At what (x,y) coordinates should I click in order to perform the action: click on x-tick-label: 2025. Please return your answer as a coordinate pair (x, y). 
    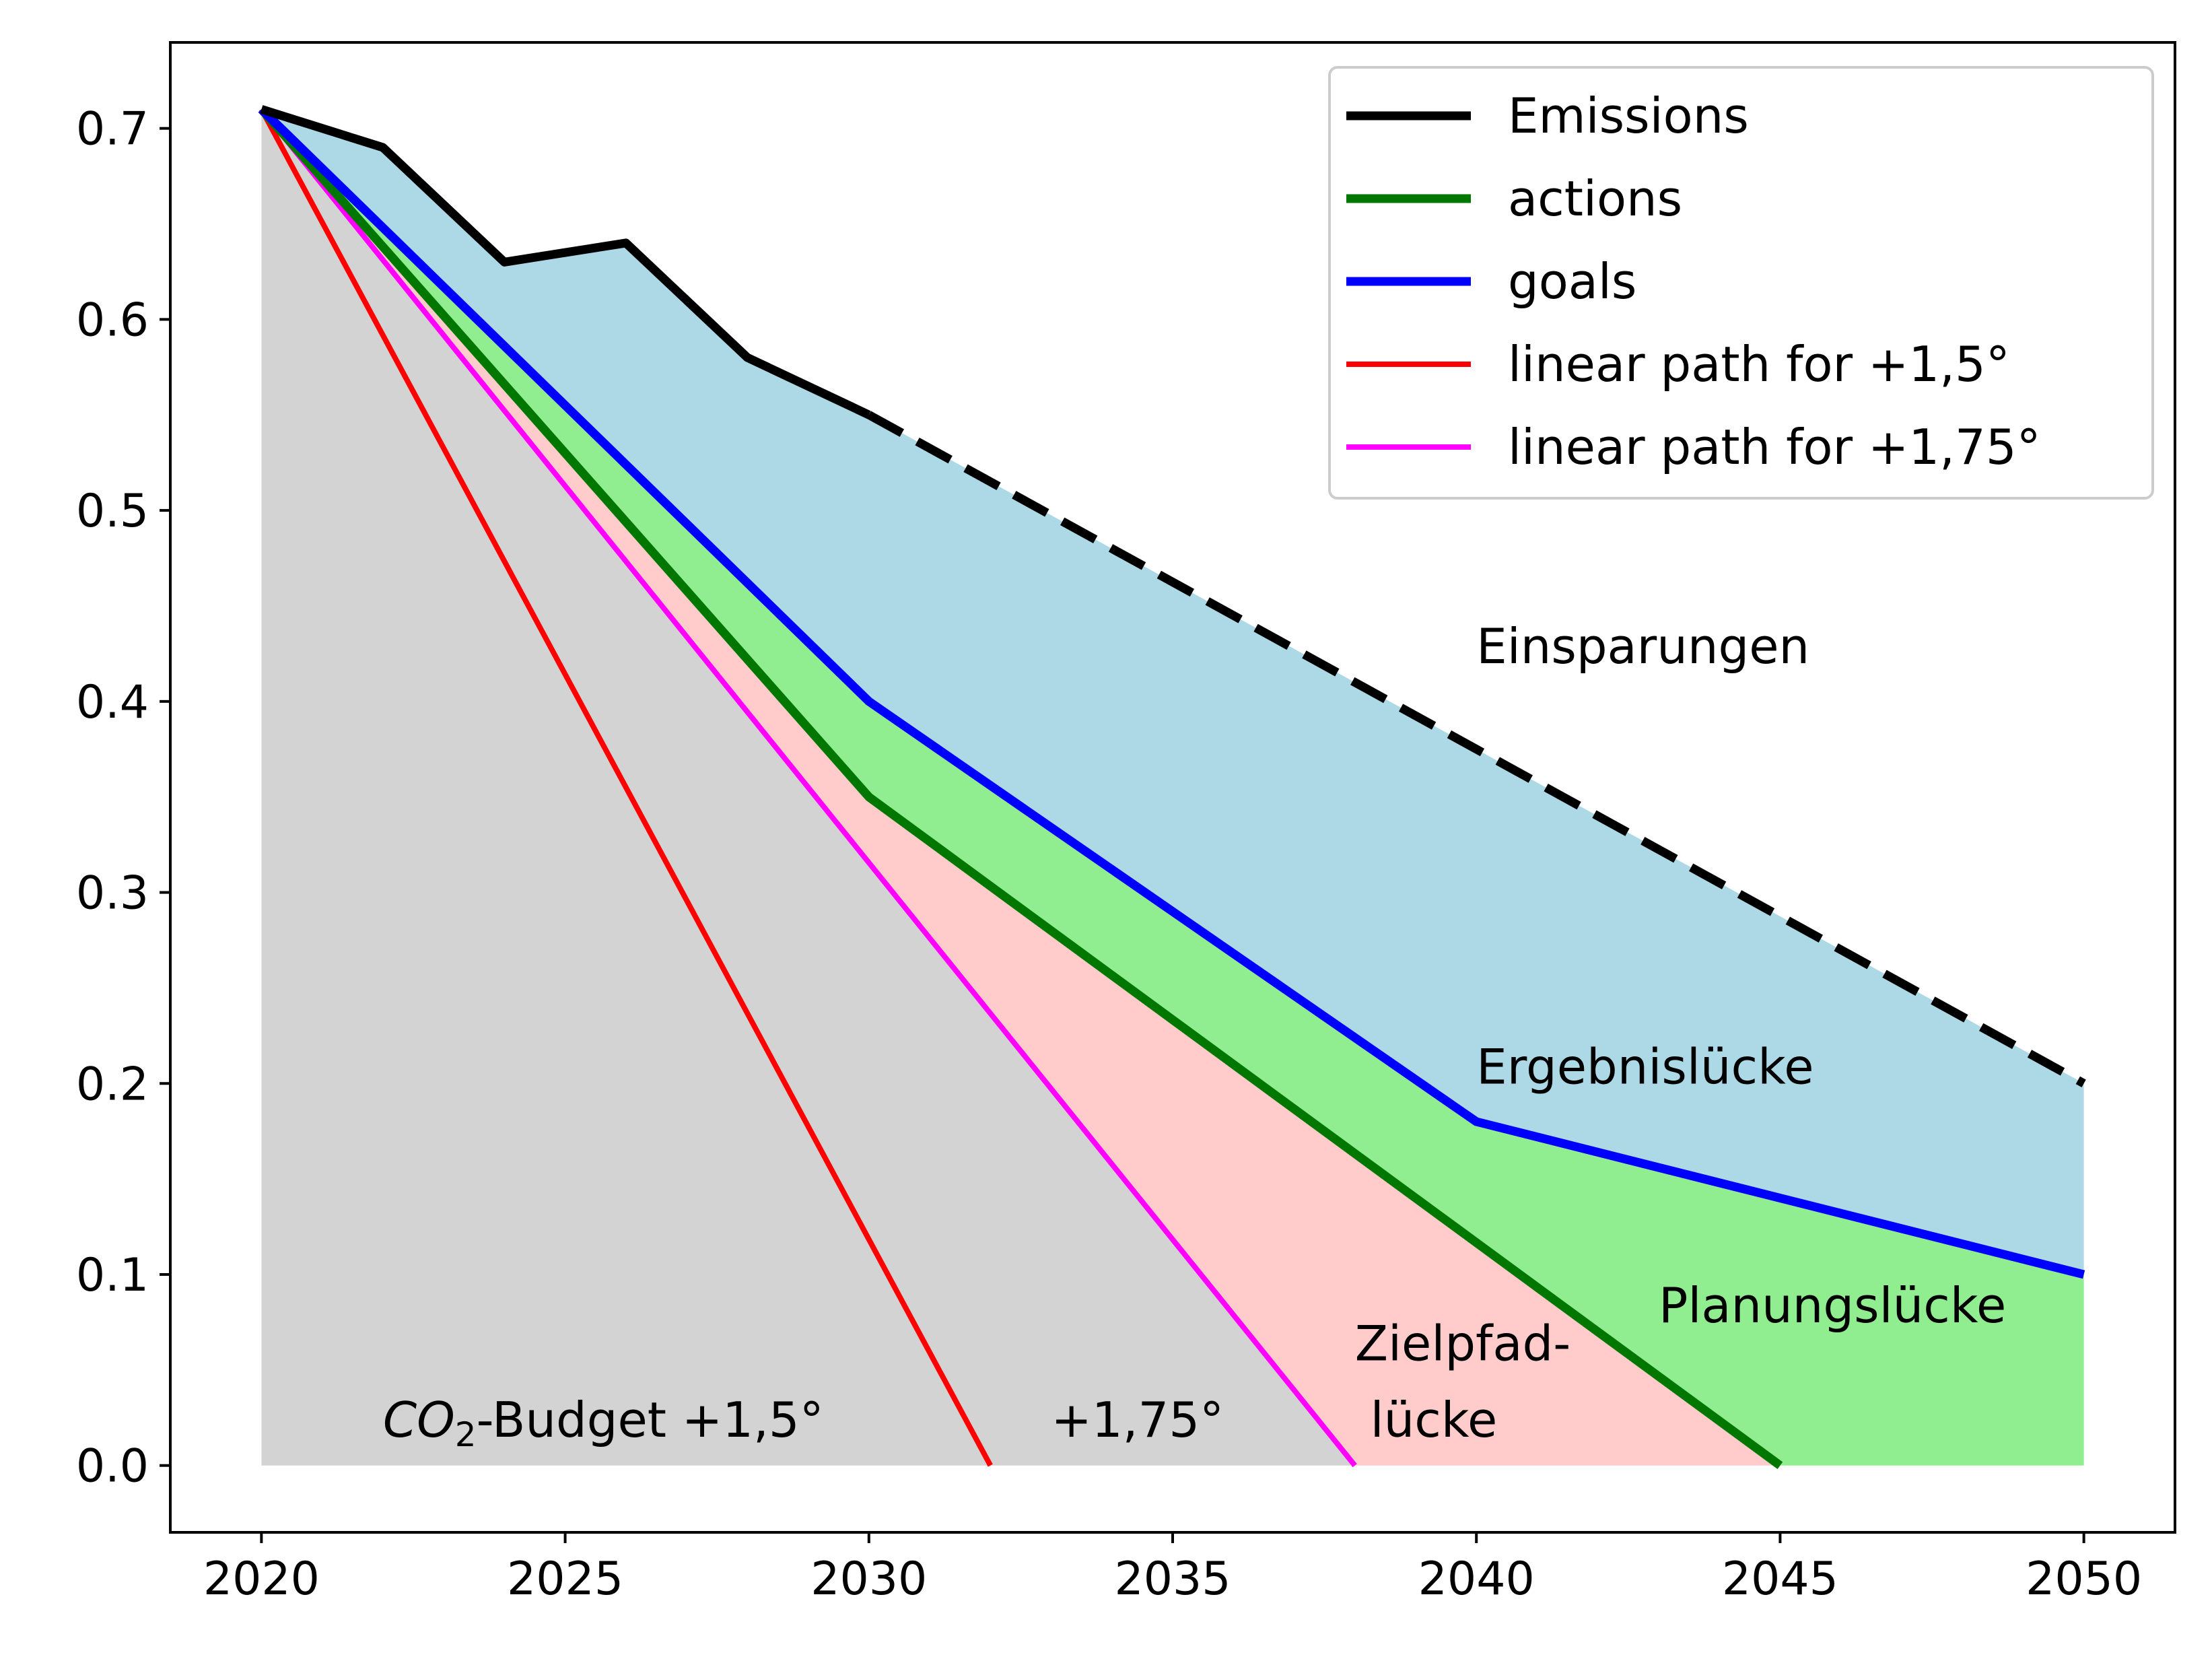
    Looking at the image, I should click on (565, 1579).